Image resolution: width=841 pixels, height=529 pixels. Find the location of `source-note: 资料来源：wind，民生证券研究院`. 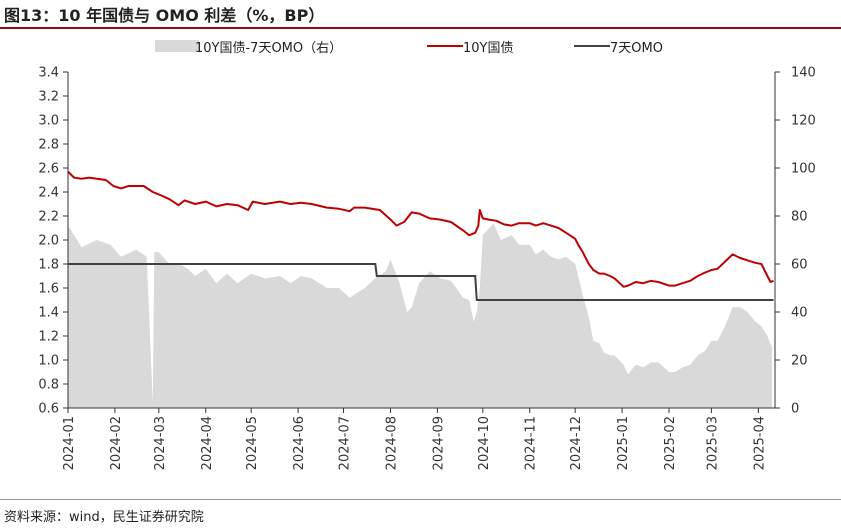

source-note: 资料来源：wind，民生证券研究院 is located at coordinates (104, 517).